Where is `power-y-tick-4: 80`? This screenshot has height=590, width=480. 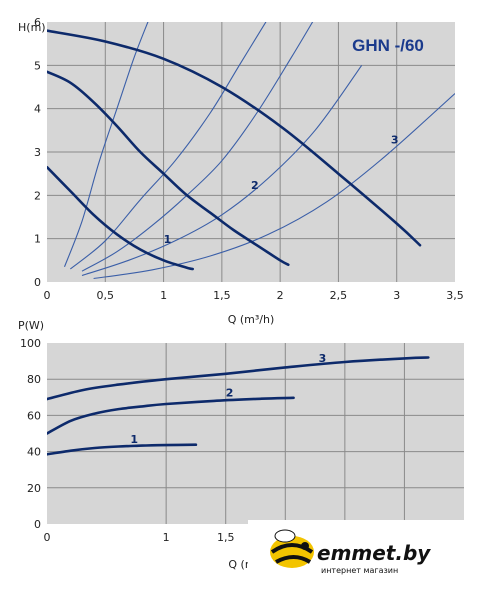 power-y-tick-4: 80 is located at coordinates (34, 379).